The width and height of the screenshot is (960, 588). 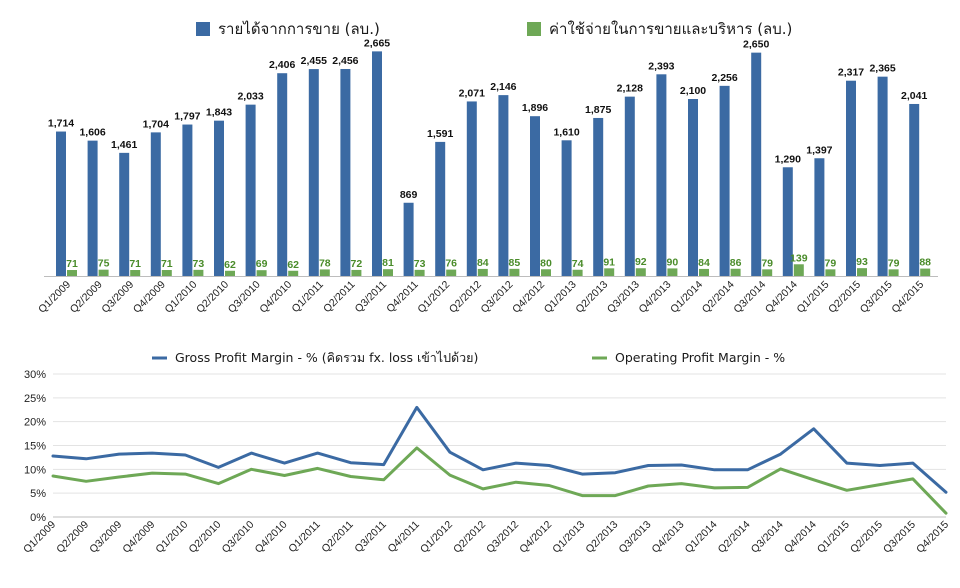 I want to click on x-tick-label: Q2/2011, so click(x=337, y=537).